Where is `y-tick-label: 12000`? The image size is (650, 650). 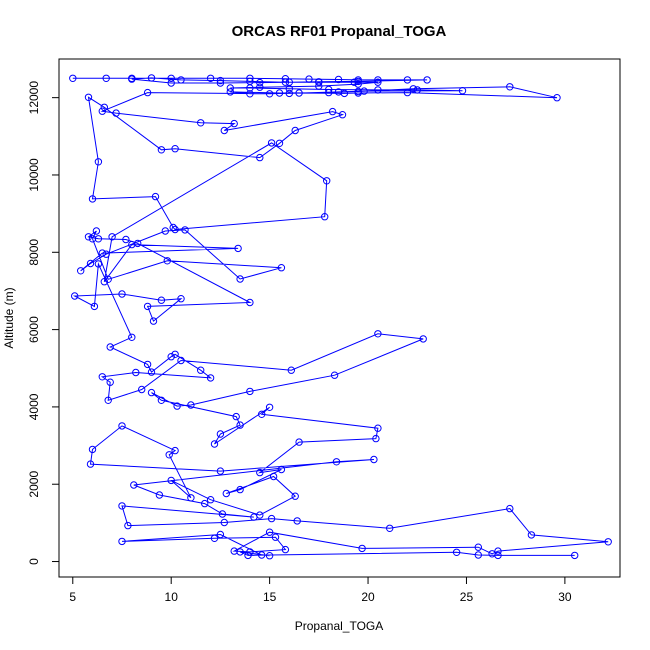
y-tick-label: 12000 is located at coordinates (34, 98).